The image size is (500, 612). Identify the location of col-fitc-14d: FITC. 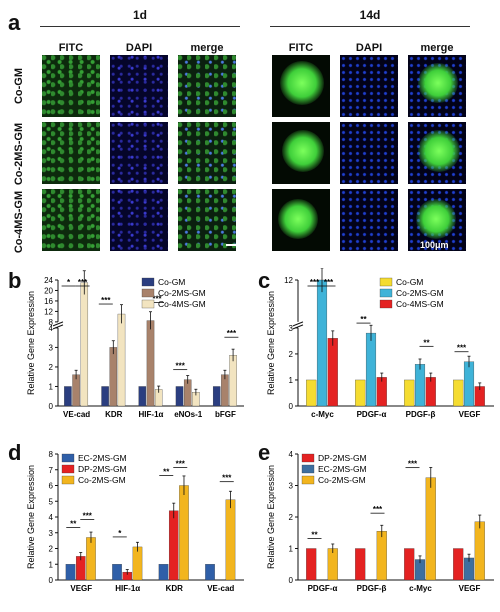
(301, 48).